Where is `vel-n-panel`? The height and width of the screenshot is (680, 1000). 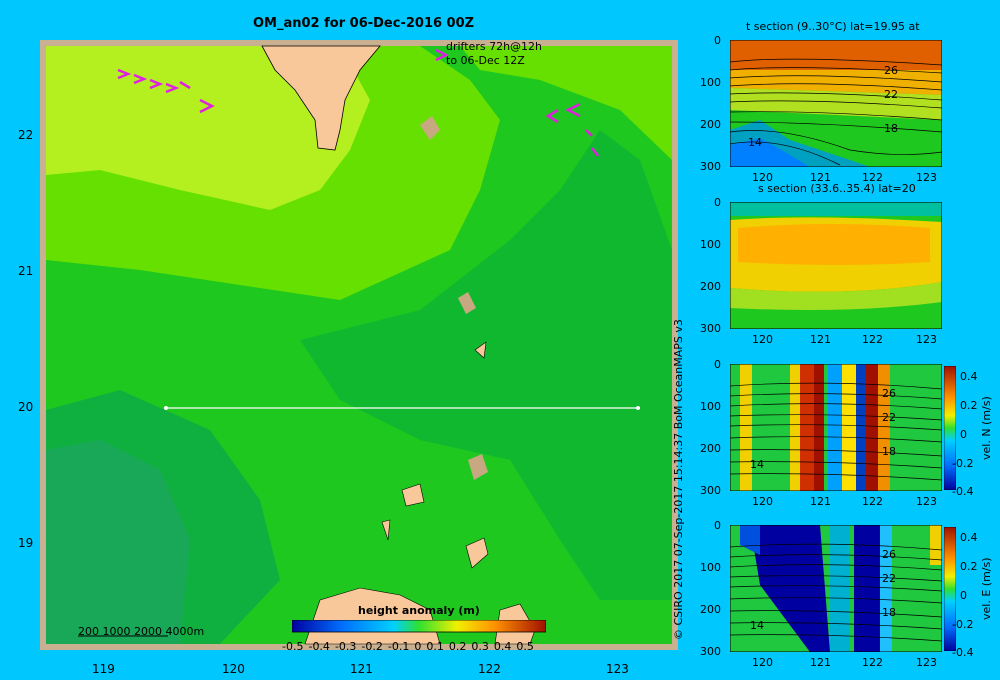 vel-n-panel is located at coordinates (836, 427).